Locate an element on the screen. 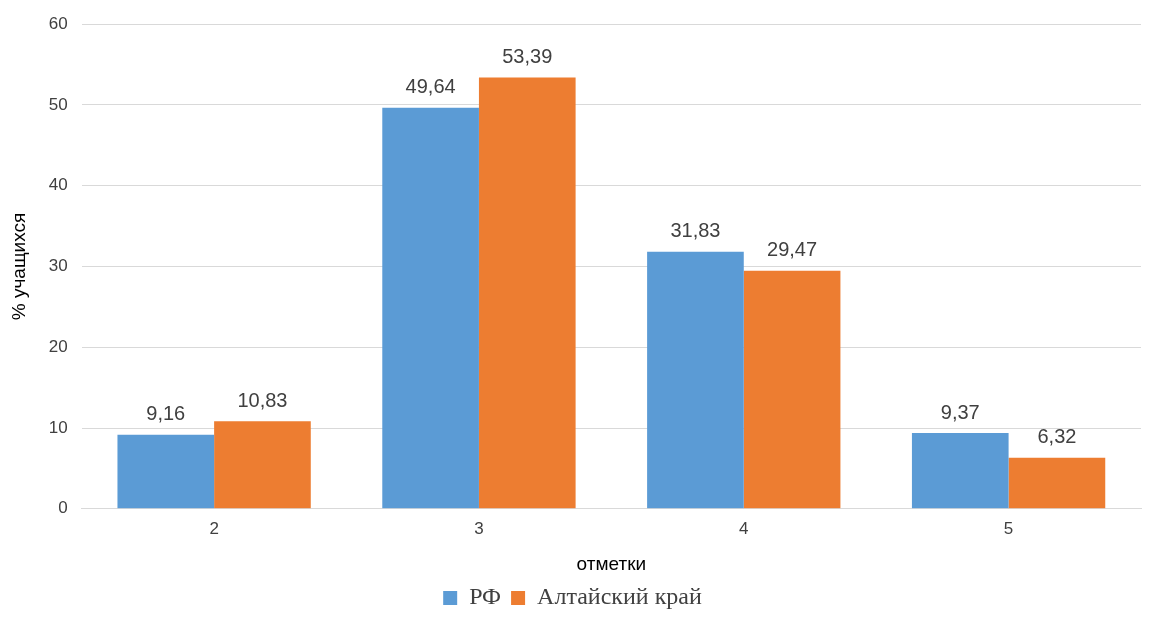  x-tick-label: 2 is located at coordinates (214, 528).